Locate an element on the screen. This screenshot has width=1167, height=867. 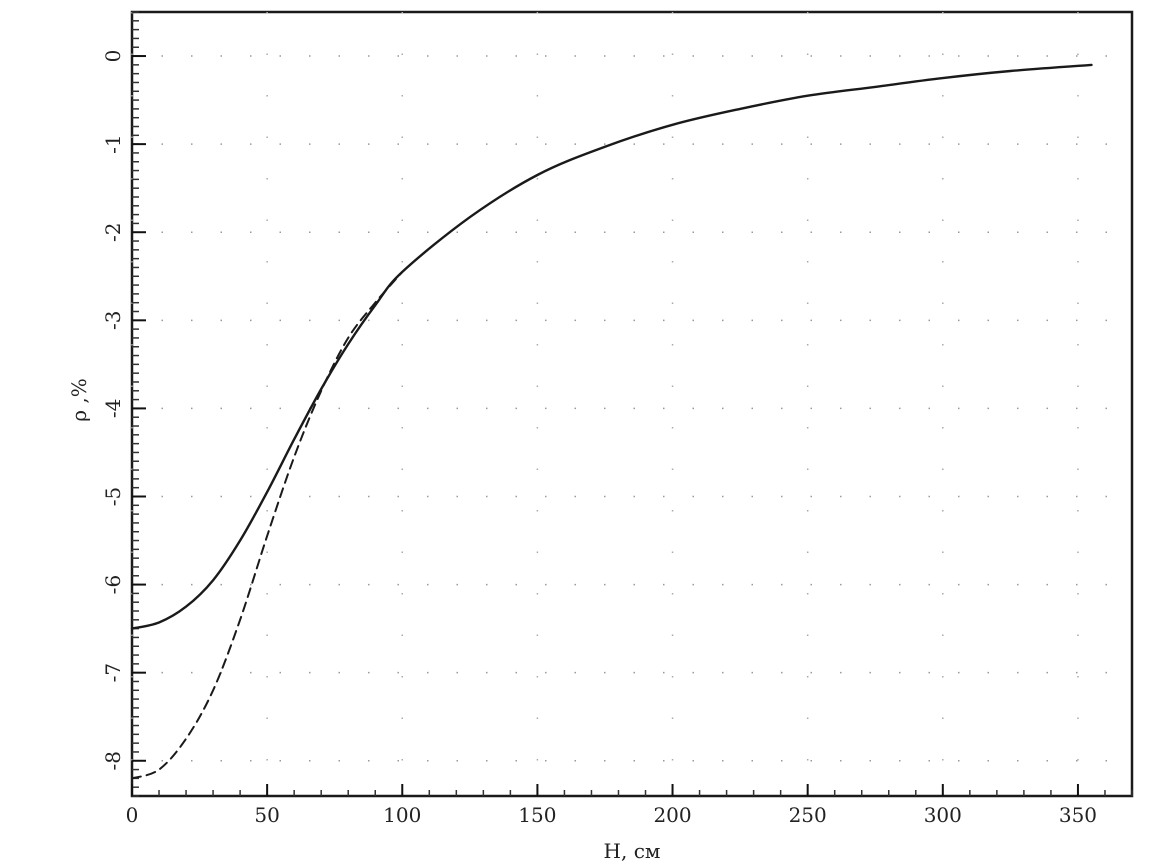
y-tick-label: -2 is located at coordinates (113, 231).